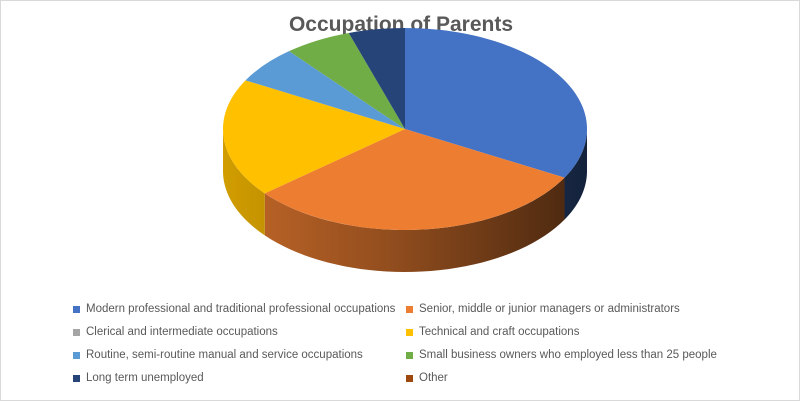  Describe the element at coordinates (346, 80) in the screenshot. I see `pie-slice-small-business-owners-who-employed-less-than-25-people` at that location.